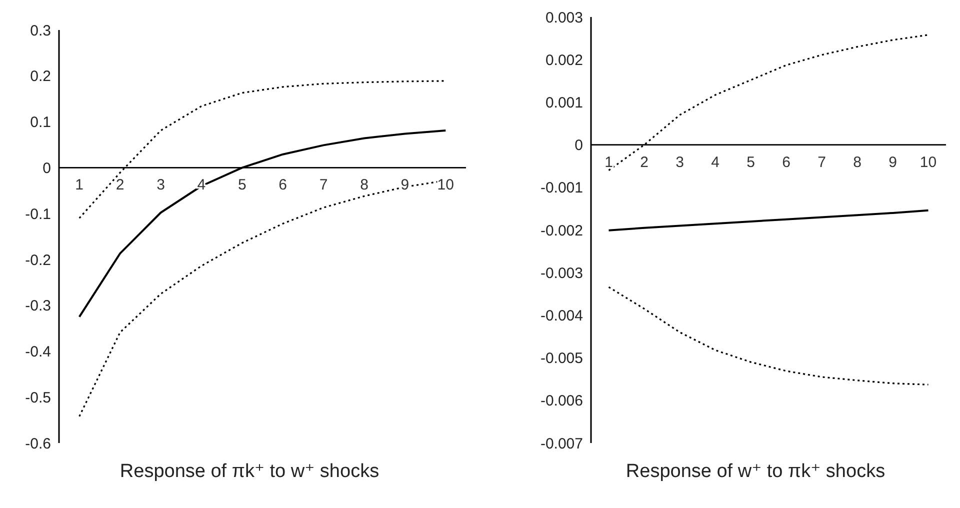 The width and height of the screenshot is (960, 508). What do you see at coordinates (561, 231) in the screenshot?
I see `y-tick-label: -0.002` at bounding box center [561, 231].